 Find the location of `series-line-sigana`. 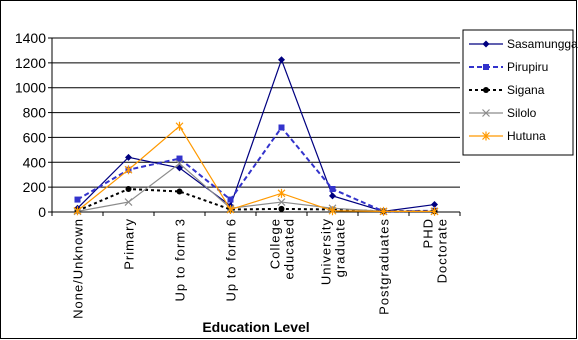

series-line-sigana is located at coordinates (256, 200).